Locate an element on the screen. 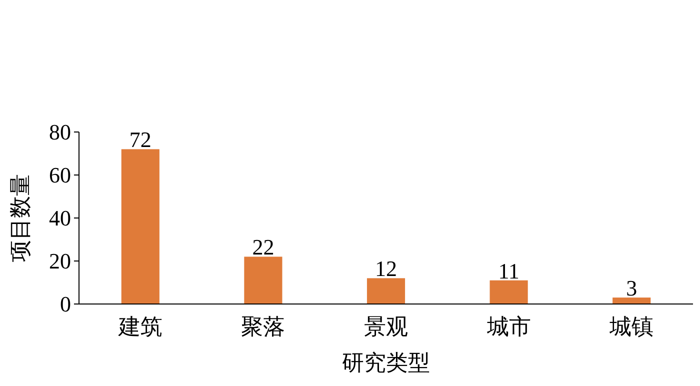 The width and height of the screenshot is (700, 386). x-tick-label: 城市 is located at coordinates (508, 326).